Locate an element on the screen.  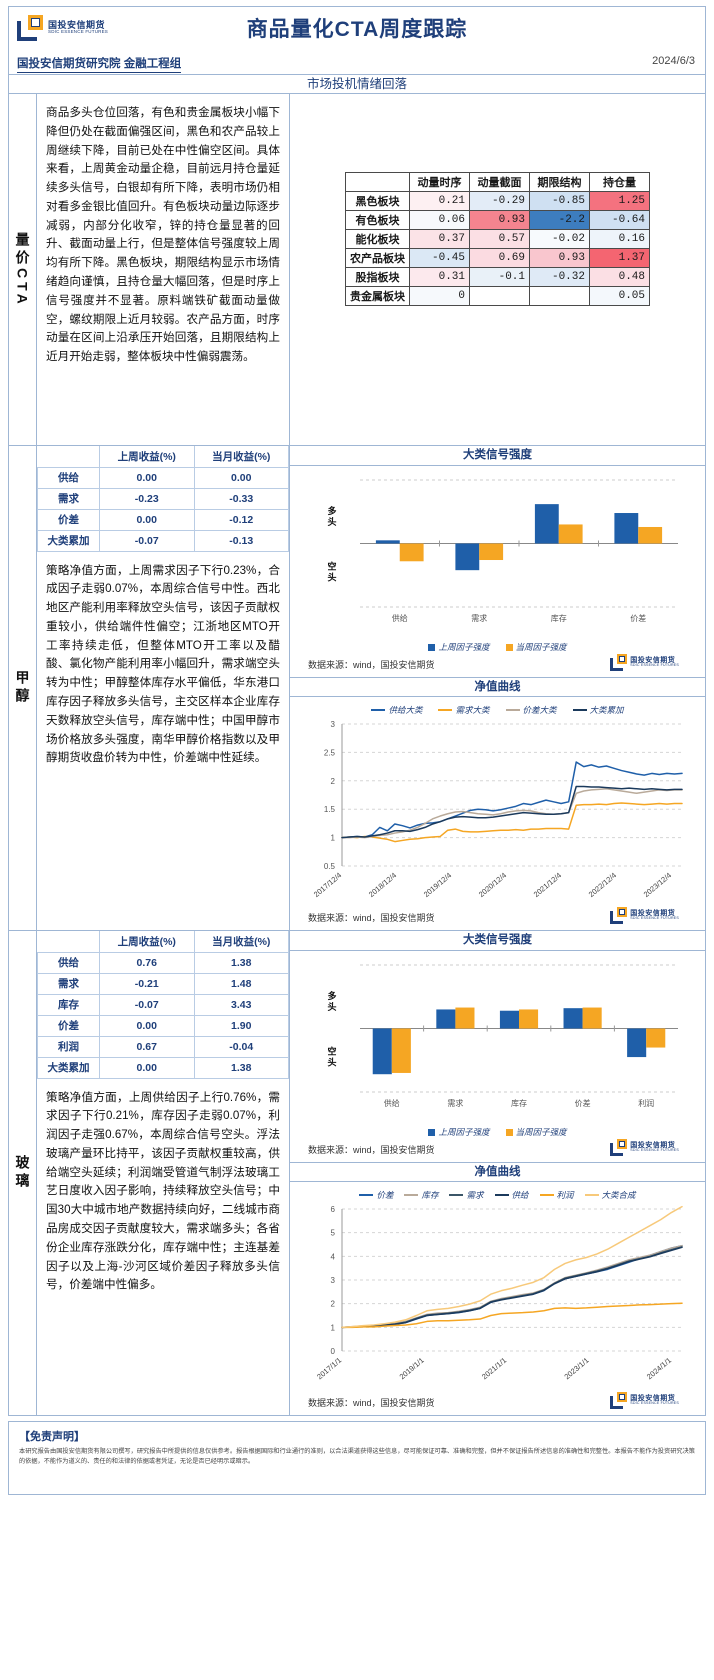
methanol-col-1: 上周收益(%) is located at coordinates (147, 457).